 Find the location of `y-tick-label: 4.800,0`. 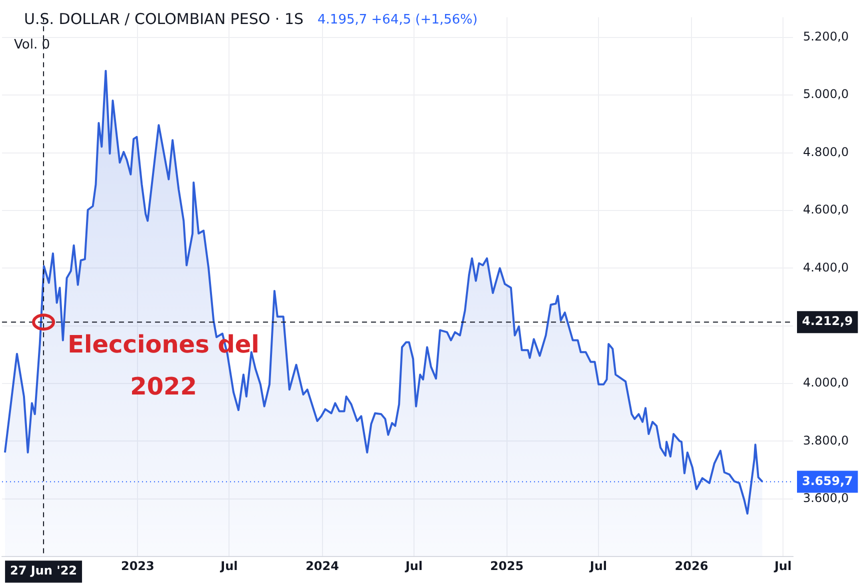

y-tick-label: 4.800,0 is located at coordinates (826, 151).